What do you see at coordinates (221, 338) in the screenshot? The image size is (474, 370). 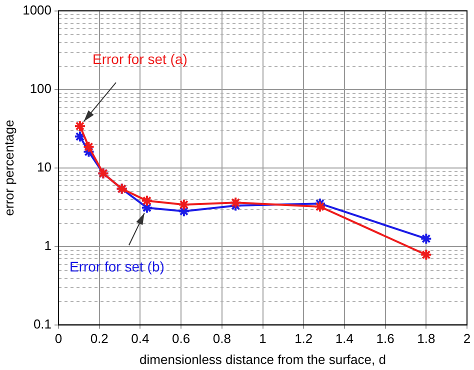 I see `x-tick-label: 0.8` at bounding box center [221, 338].